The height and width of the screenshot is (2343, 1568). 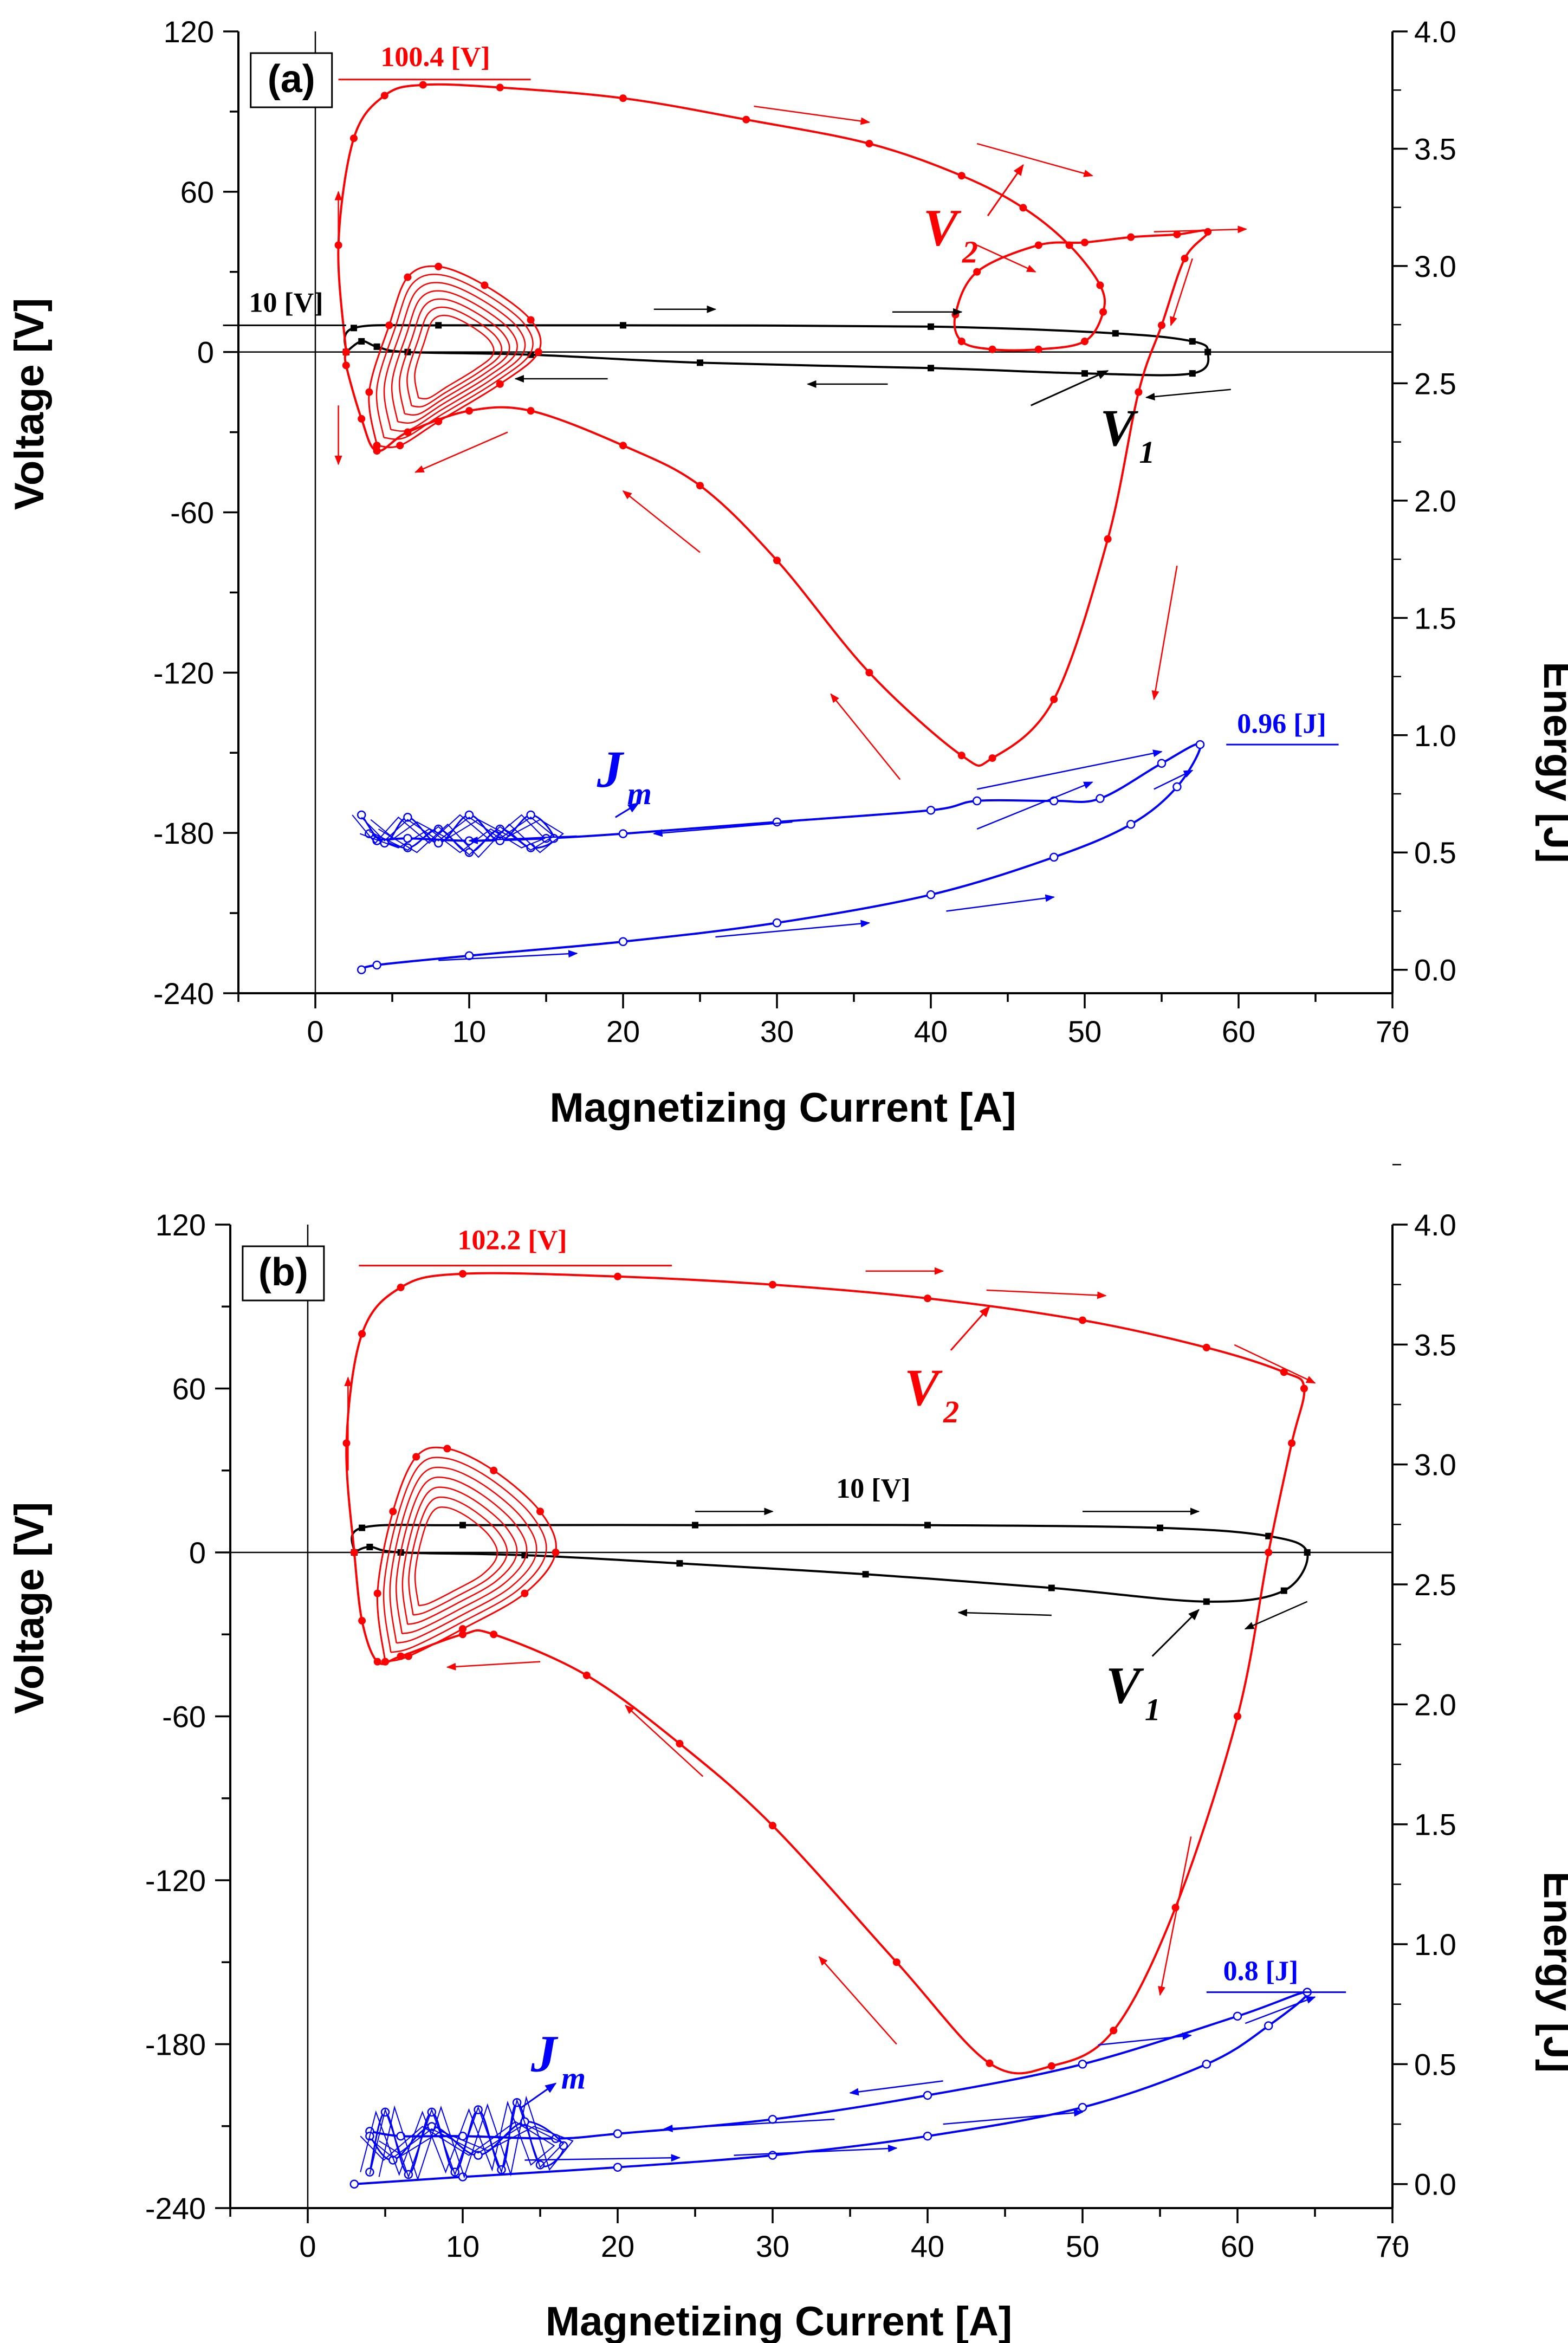 I want to click on x-tick-label: 0, so click(x=307, y=2246).